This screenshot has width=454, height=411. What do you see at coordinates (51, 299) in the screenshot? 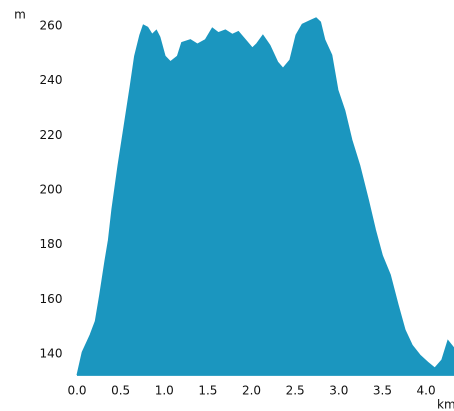
I see `y-tick-label: 160` at bounding box center [51, 299].